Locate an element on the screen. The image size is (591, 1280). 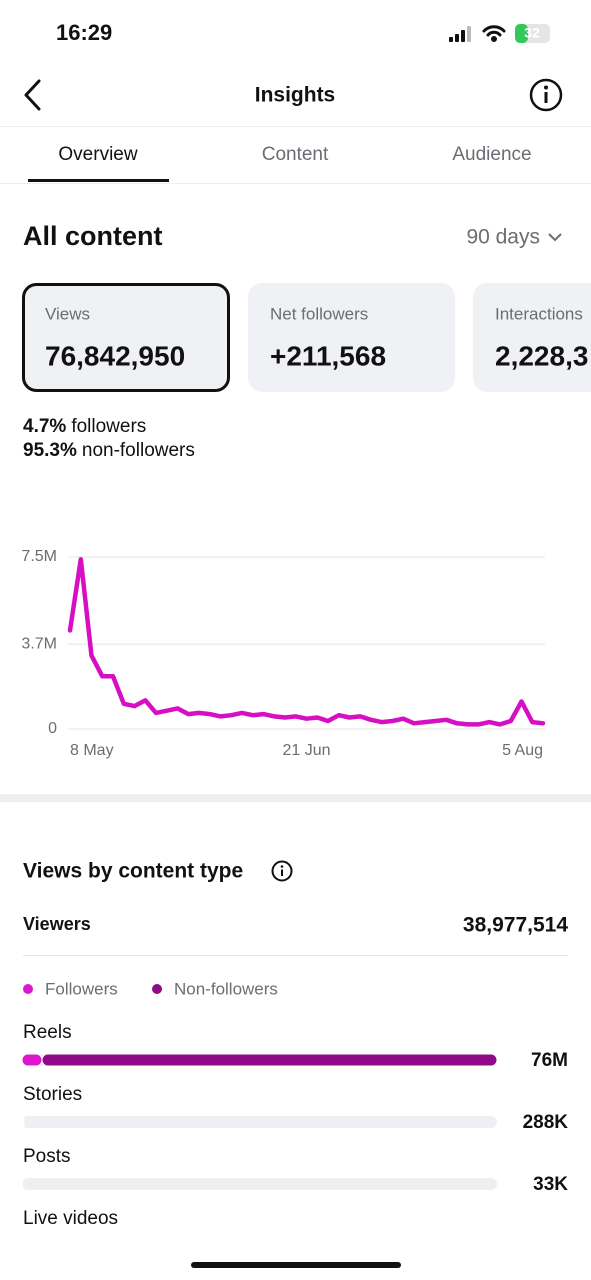
category-label: Live videos is located at coordinates (70, 1218).